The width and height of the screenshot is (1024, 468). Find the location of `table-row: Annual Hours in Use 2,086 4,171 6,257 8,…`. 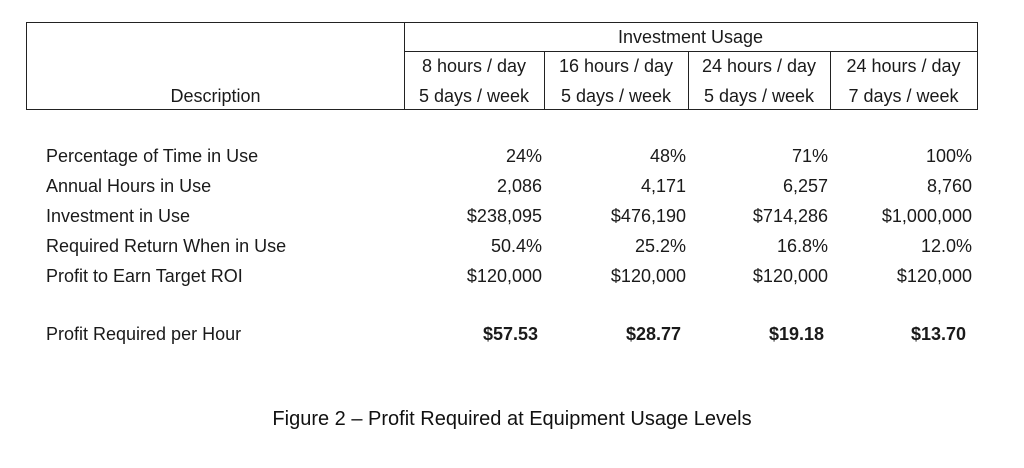

table-row: Annual Hours in Use 2,086 4,171 6,257 8,… is located at coordinates (512, 186).